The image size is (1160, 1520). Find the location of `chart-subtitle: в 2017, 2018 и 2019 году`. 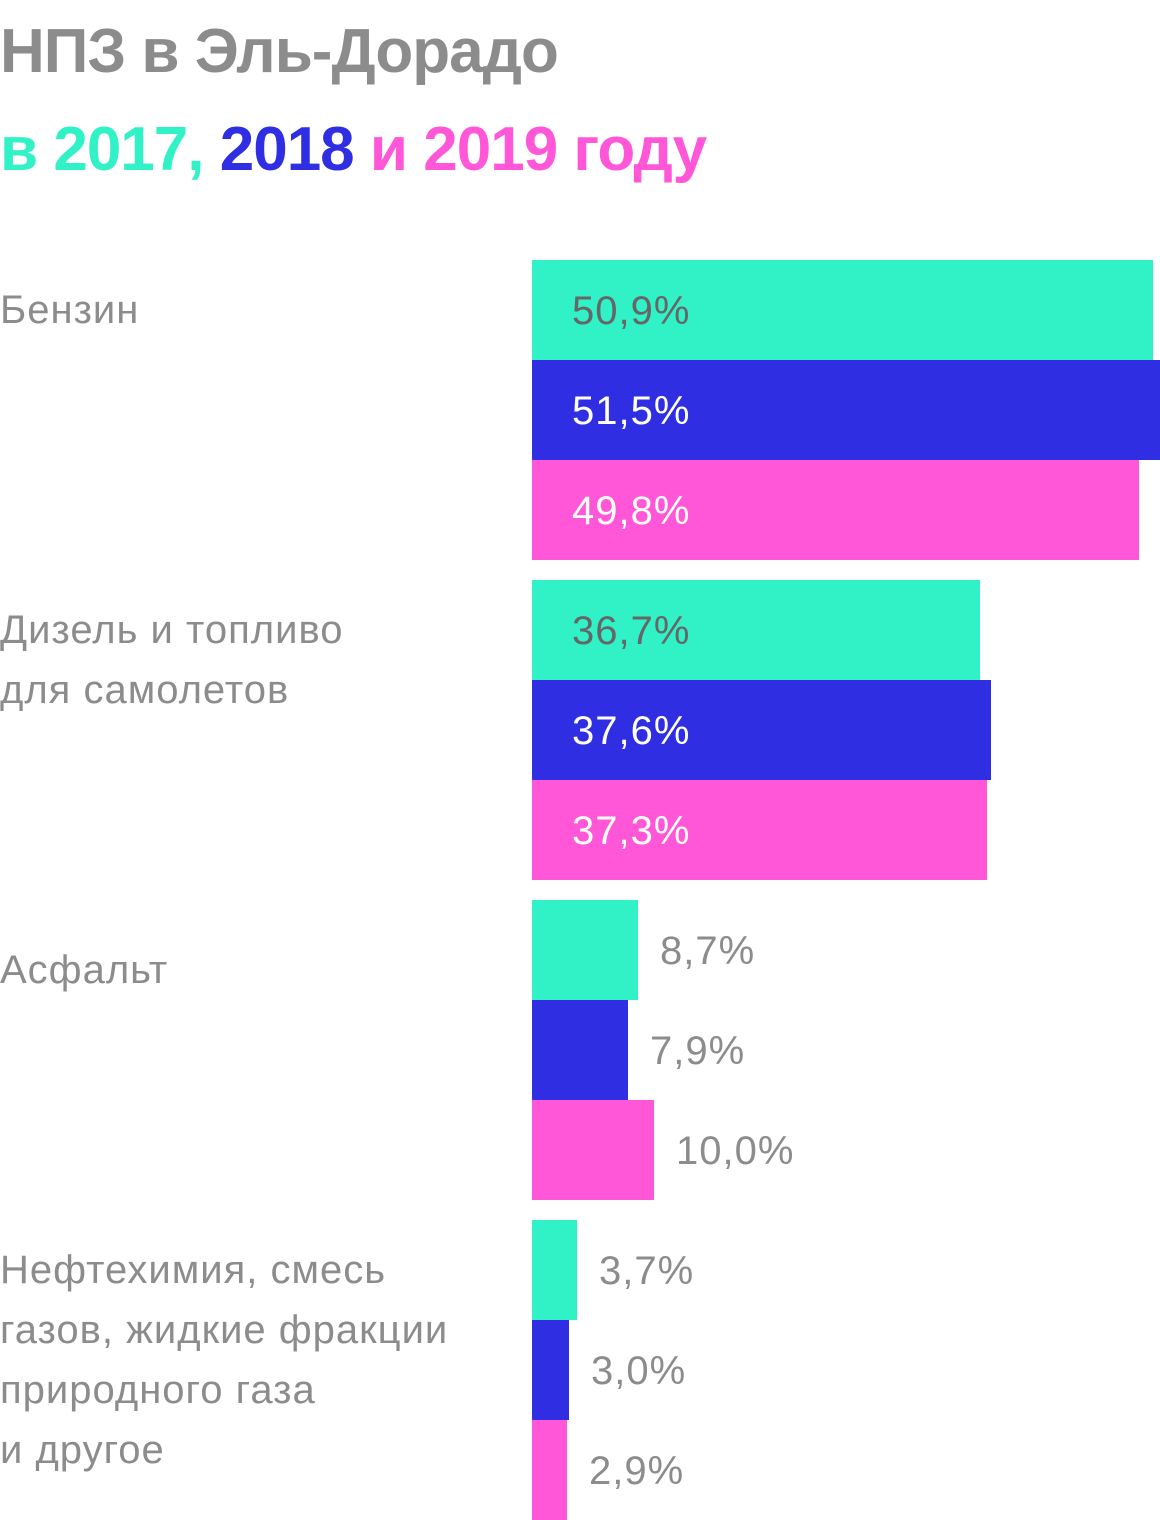

chart-subtitle: в 2017, 2018 и 2019 году is located at coordinates (353, 150).